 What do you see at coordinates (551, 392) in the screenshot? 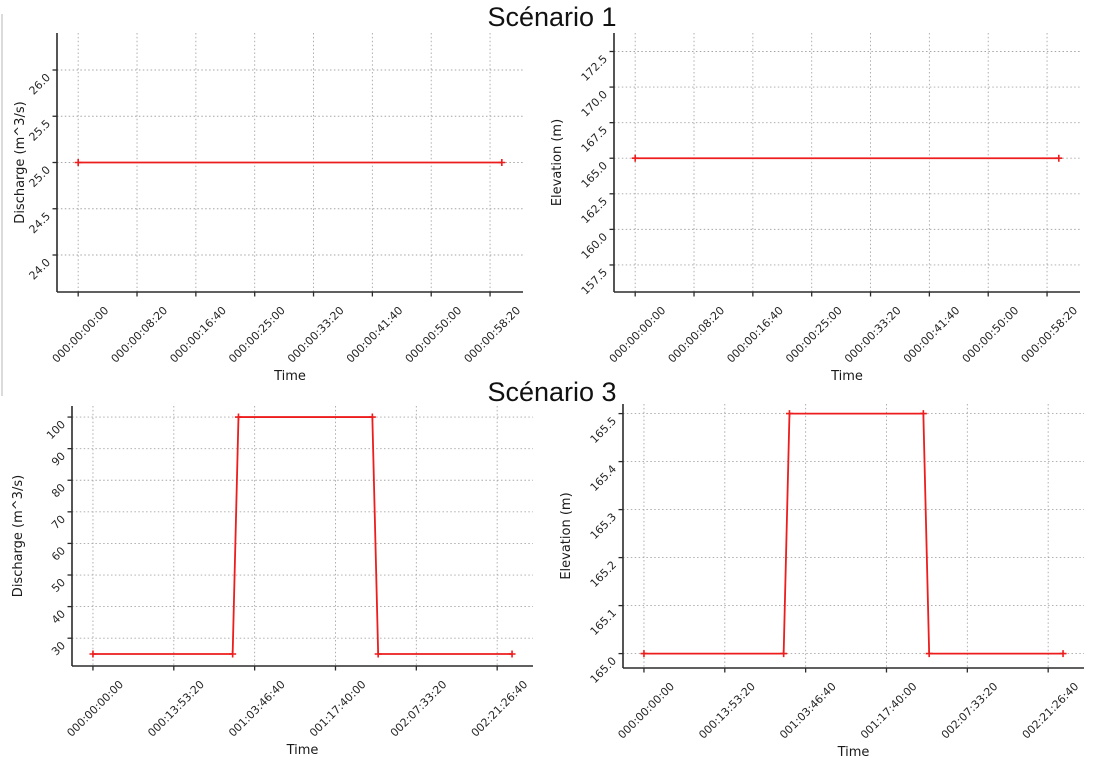
I see `figure-2-title: Scénario 3` at bounding box center [551, 392].